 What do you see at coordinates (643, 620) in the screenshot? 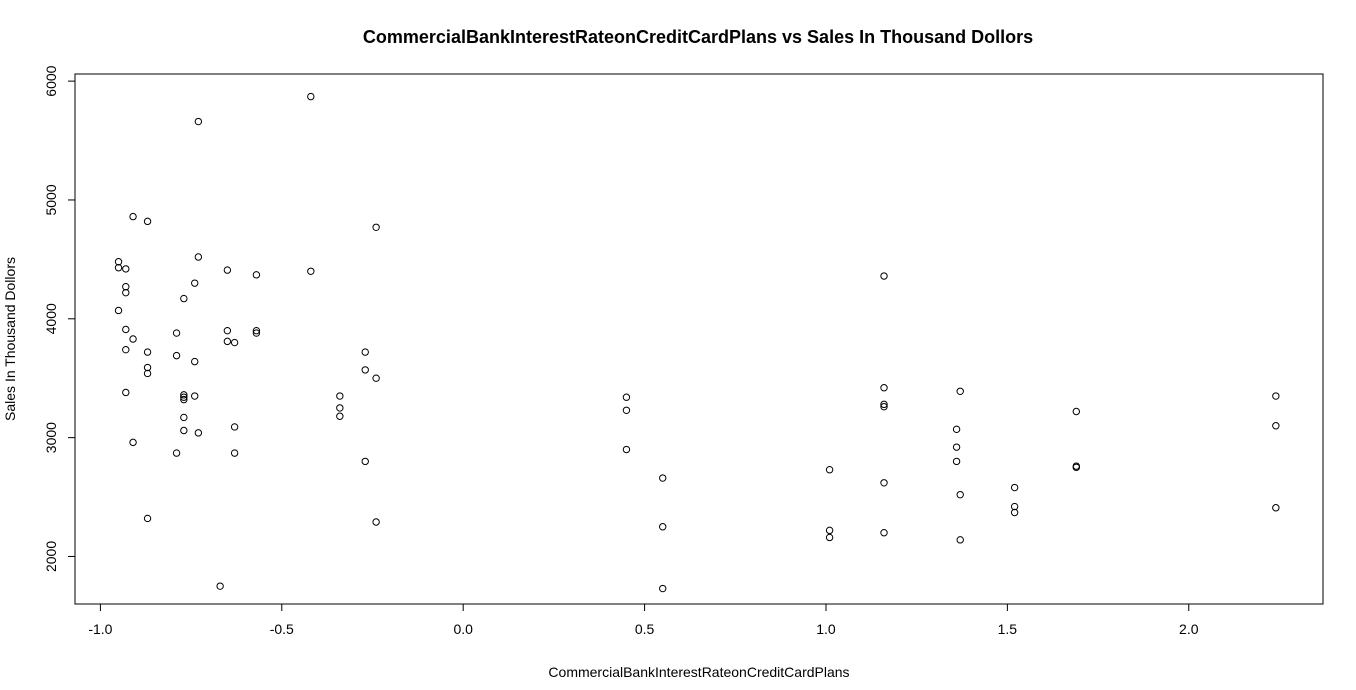
I see `x-axis: -1.0 -0.5 0.0 0.5 1.0 1.5 2.0` at bounding box center [643, 620].